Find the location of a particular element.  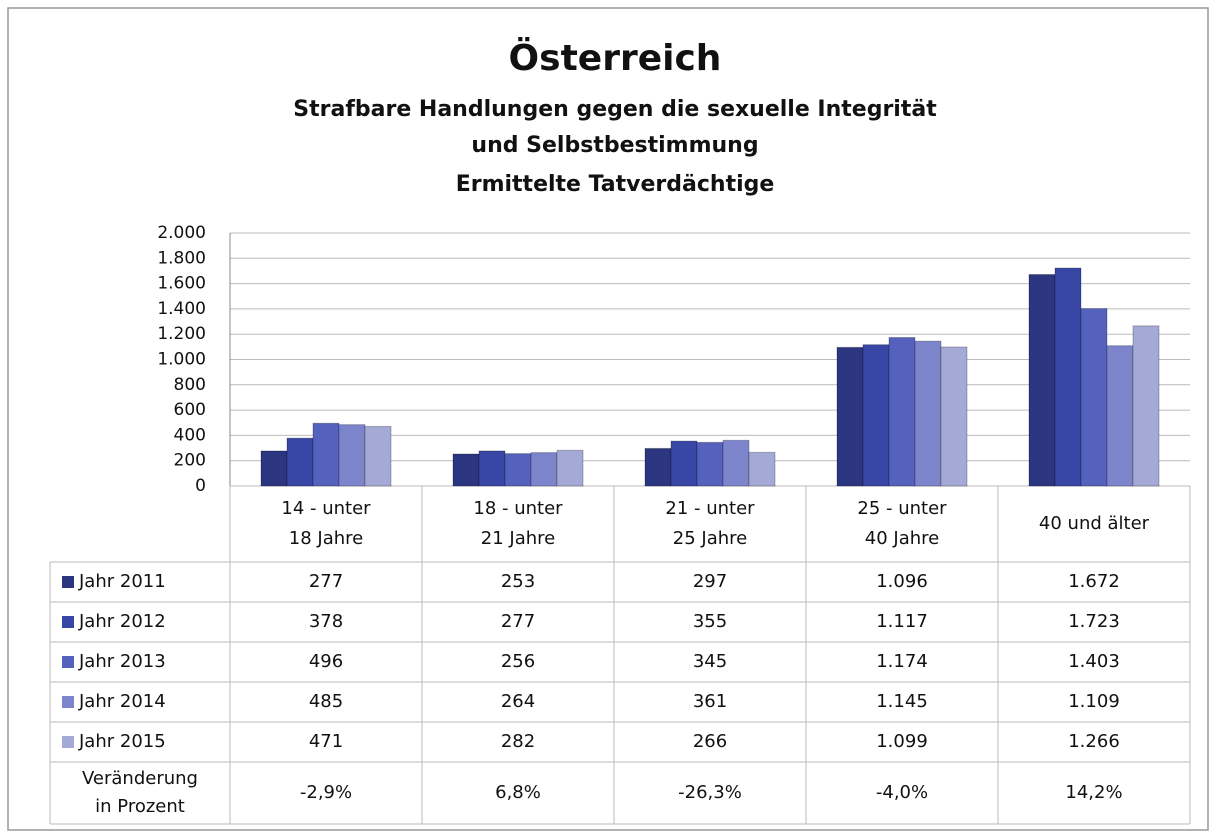

data-label: 1.403 is located at coordinates (1094, 661).